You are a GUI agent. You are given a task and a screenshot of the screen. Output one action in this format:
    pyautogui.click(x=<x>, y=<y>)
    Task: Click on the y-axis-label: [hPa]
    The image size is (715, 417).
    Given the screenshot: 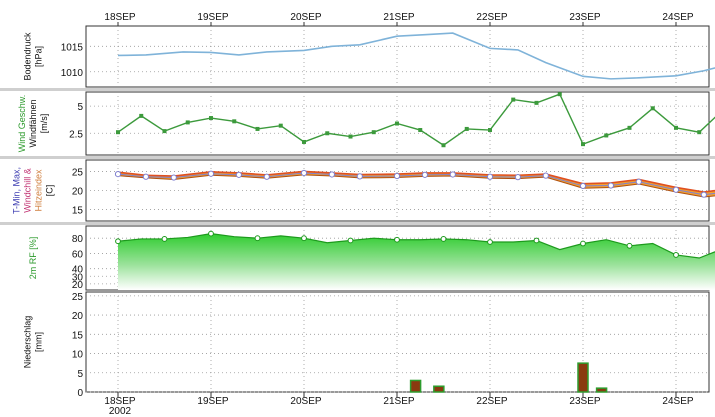 What is the action you would take?
    pyautogui.click(x=39, y=56)
    